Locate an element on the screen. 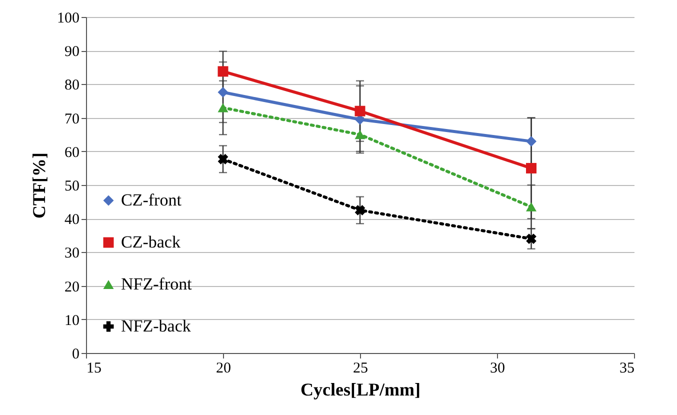 The image size is (677, 415). y-tick-label: 60 is located at coordinates (72, 152).